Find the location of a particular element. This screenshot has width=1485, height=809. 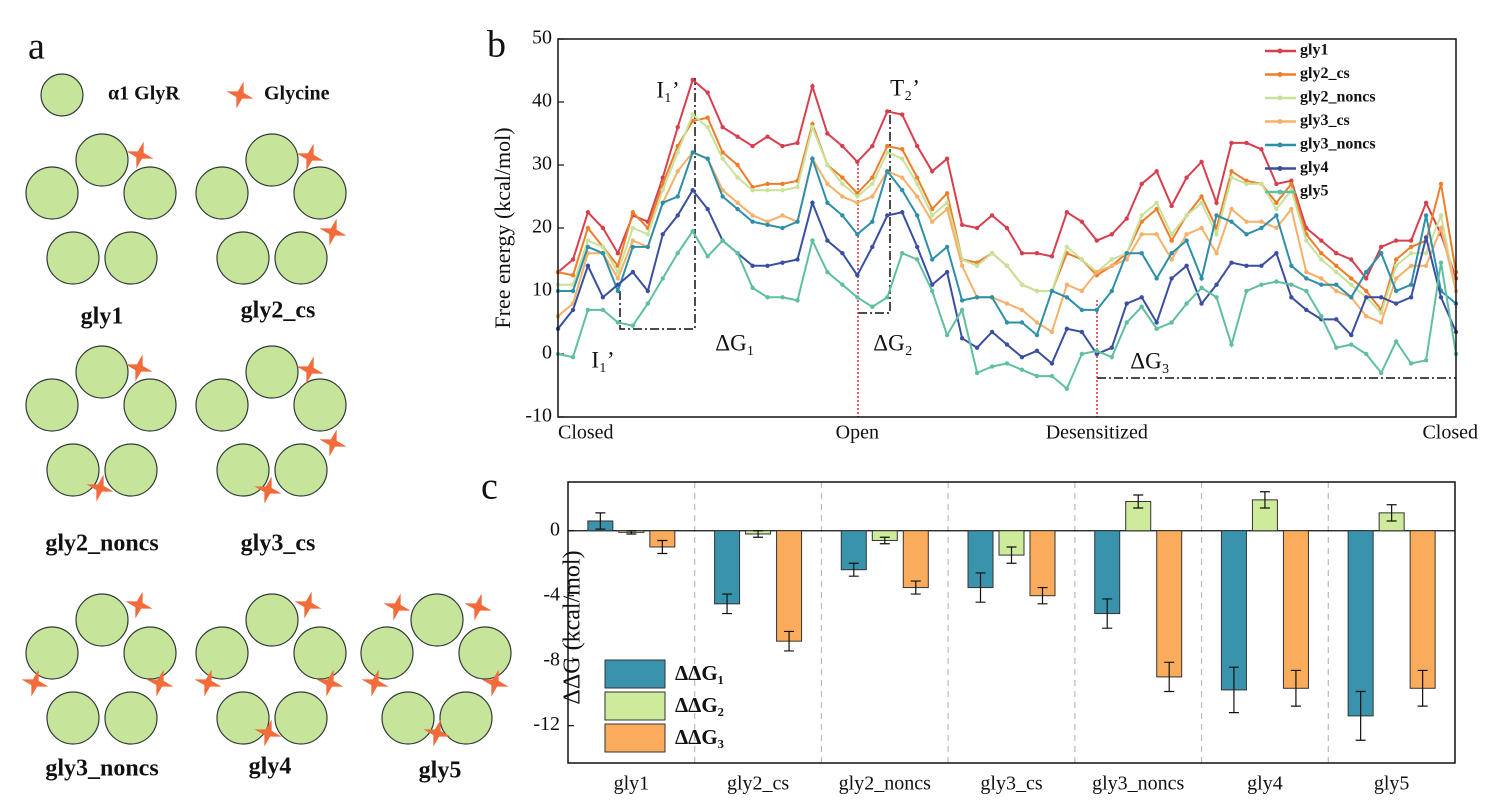

x-tick-label: gly4 is located at coordinates (1265, 784).